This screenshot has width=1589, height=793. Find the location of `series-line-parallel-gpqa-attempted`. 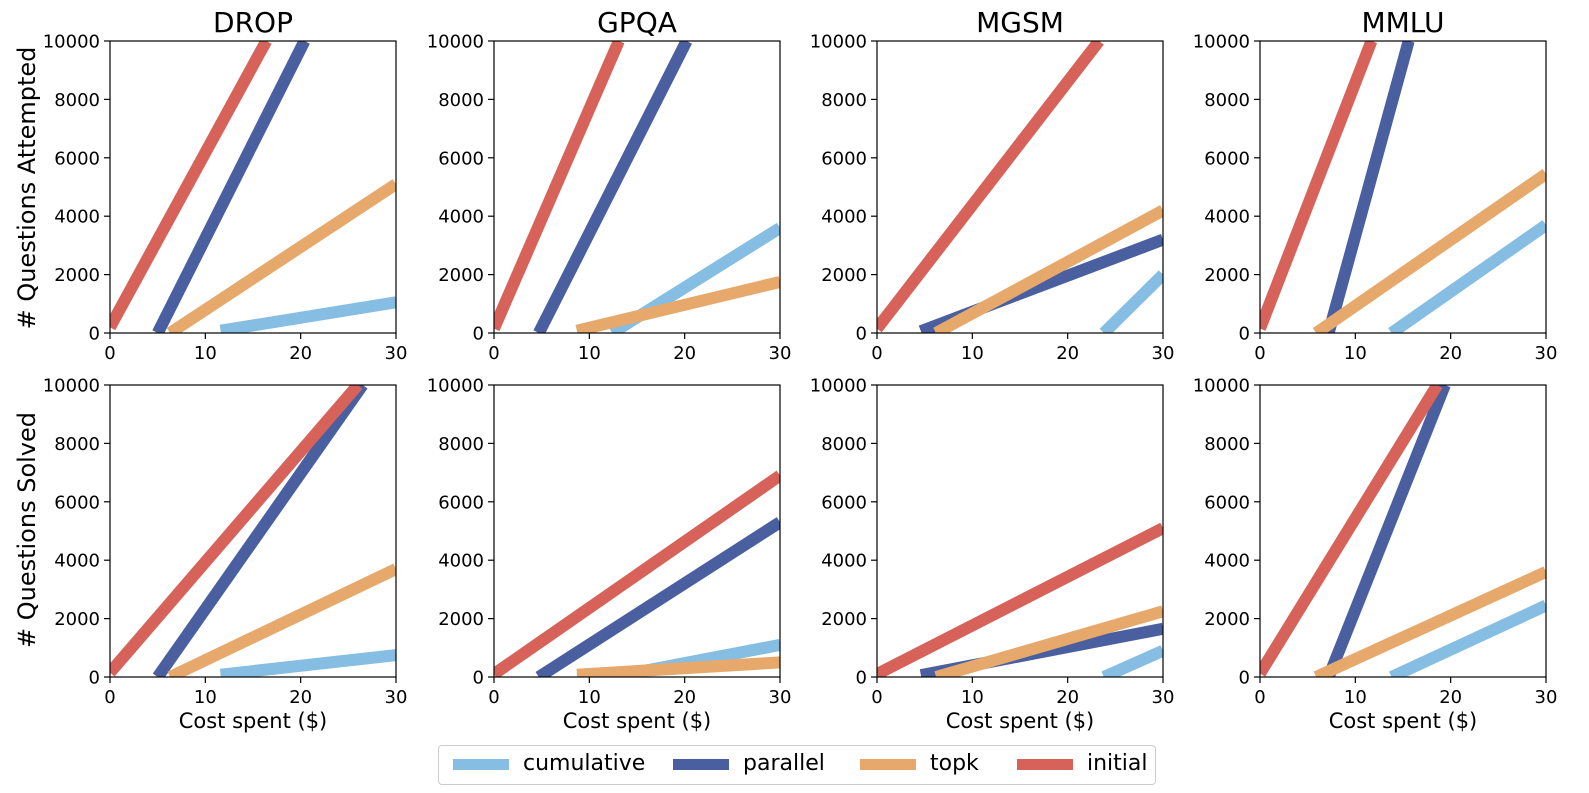

series-line-parallel-gpqa-attempted is located at coordinates (612, 187).